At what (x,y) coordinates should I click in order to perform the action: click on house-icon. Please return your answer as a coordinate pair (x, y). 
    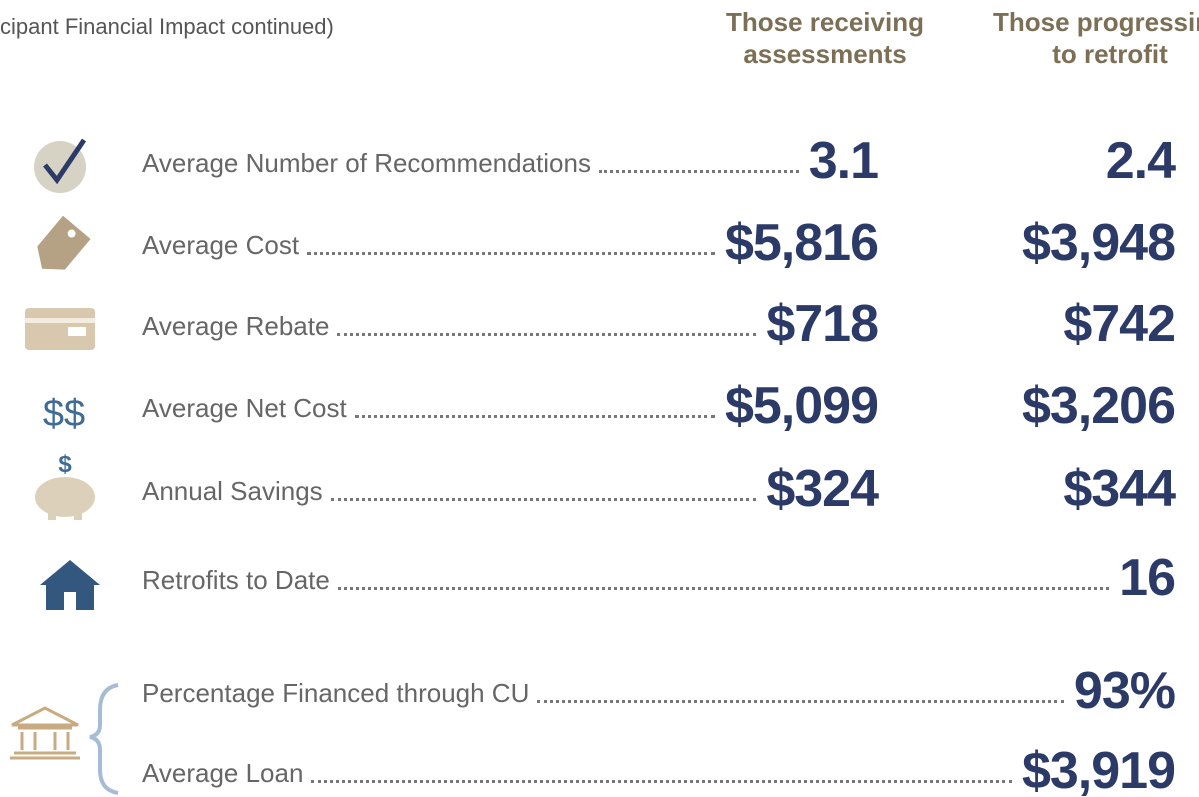
    Looking at the image, I should click on (70, 585).